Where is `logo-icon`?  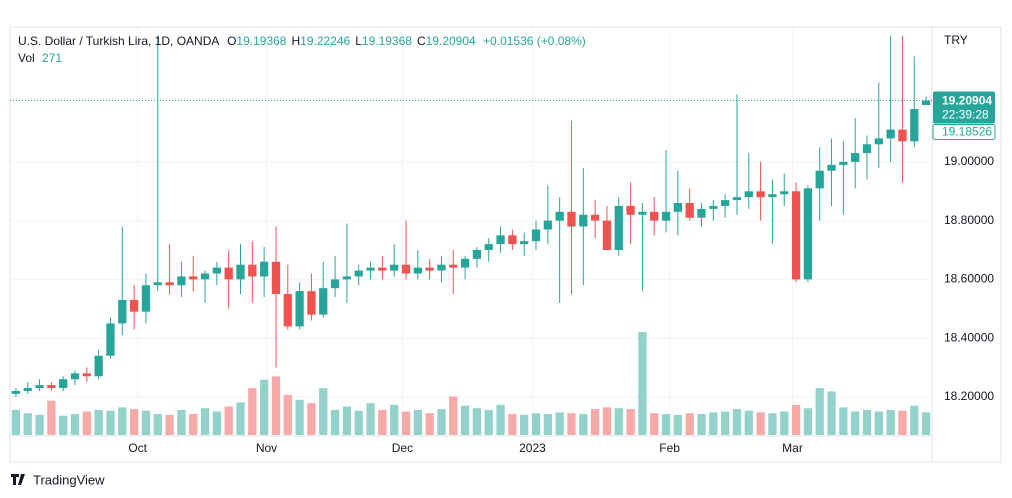 logo-icon is located at coordinates (18, 479).